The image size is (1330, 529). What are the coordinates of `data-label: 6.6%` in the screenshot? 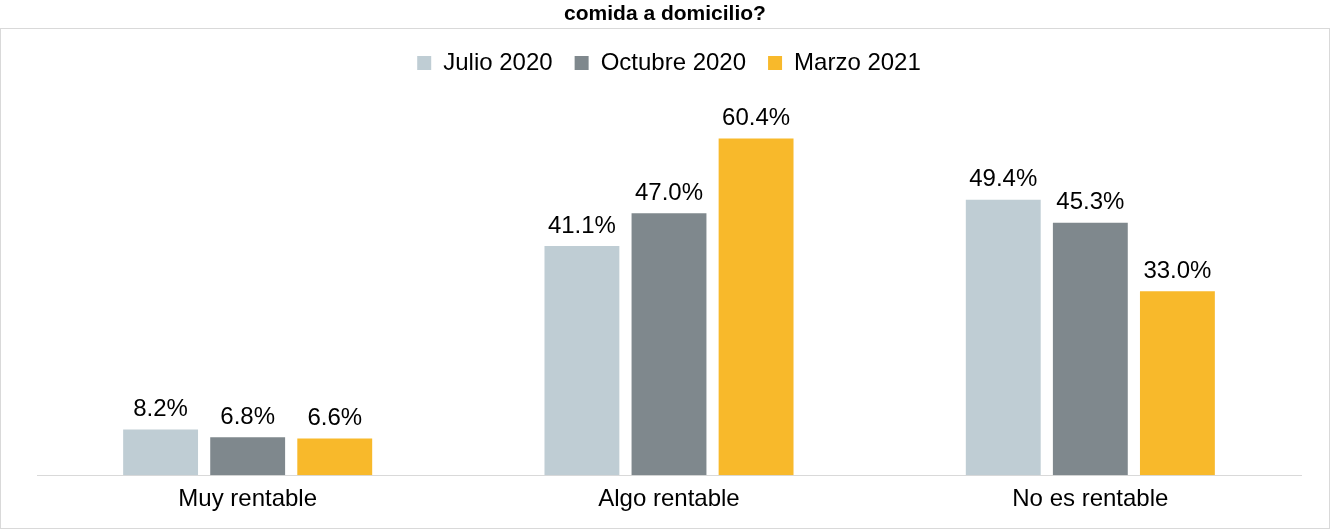 It's located at (335, 417).